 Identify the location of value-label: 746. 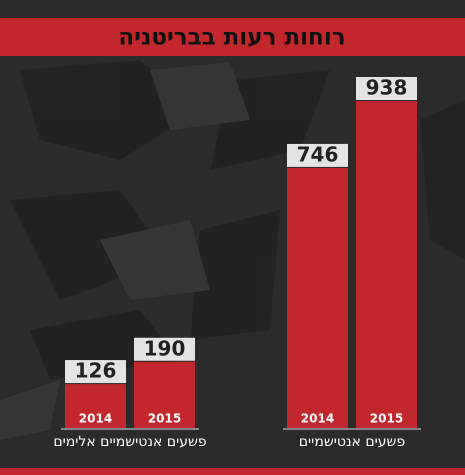
(318, 154).